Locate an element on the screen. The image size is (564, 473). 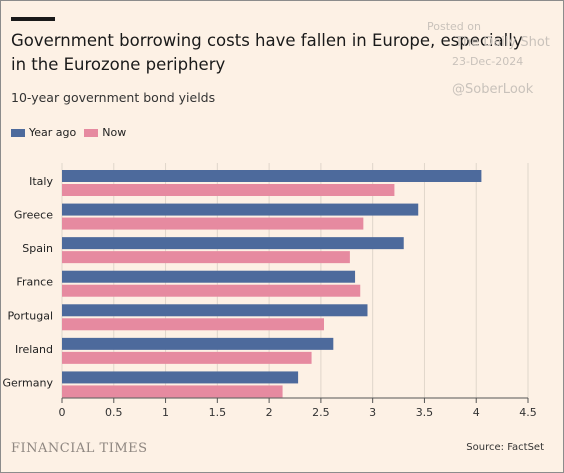
legend-swatch-year-ago is located at coordinates (18, 132).